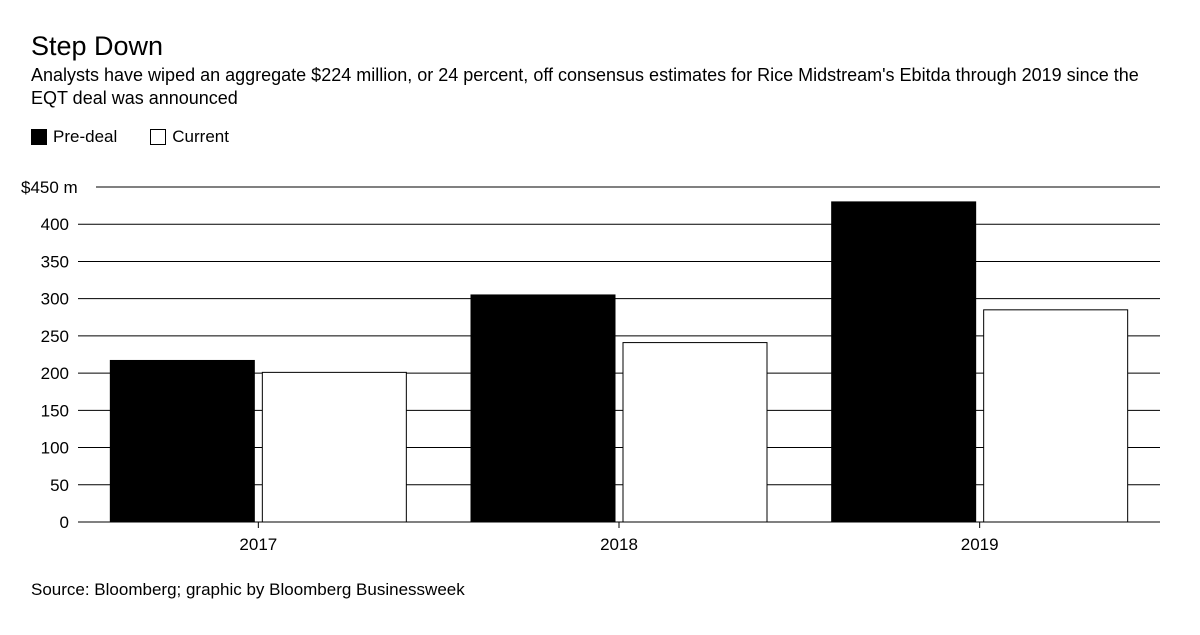 This screenshot has width=1200, height=635. I want to click on y-tick-label-50: 50, so click(59, 485).